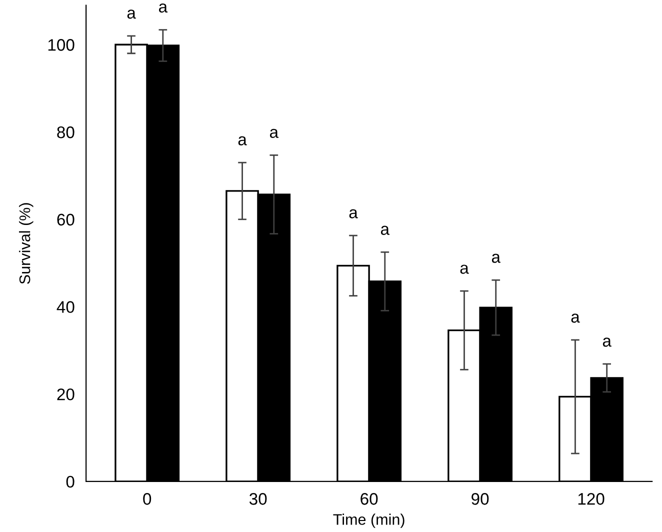 The height and width of the screenshot is (532, 662). I want to click on x-tick-label: 30, so click(258, 499).